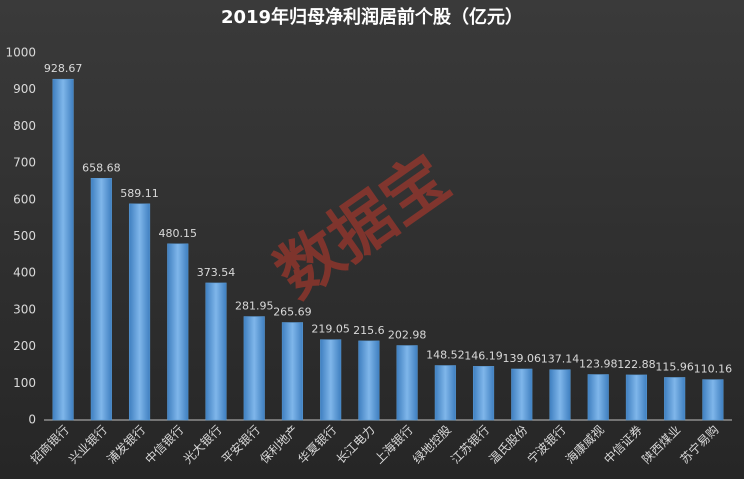 The height and width of the screenshot is (479, 744). I want to click on value-label: 928.67, so click(63, 68).